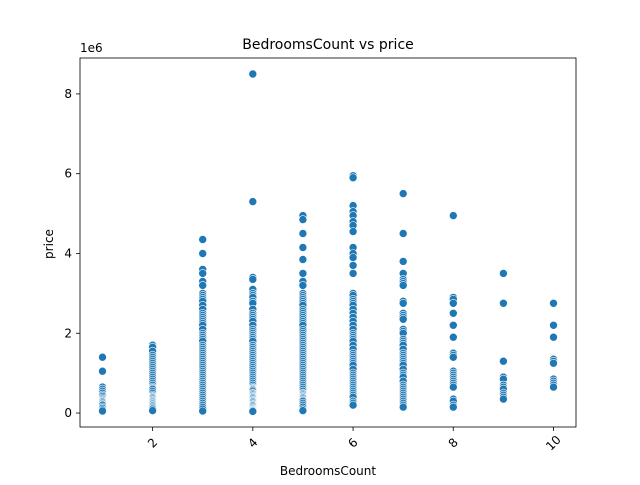 The image size is (640, 485). Describe the element at coordinates (68, 94) in the screenshot. I see `y-tick-label: 8` at that location.